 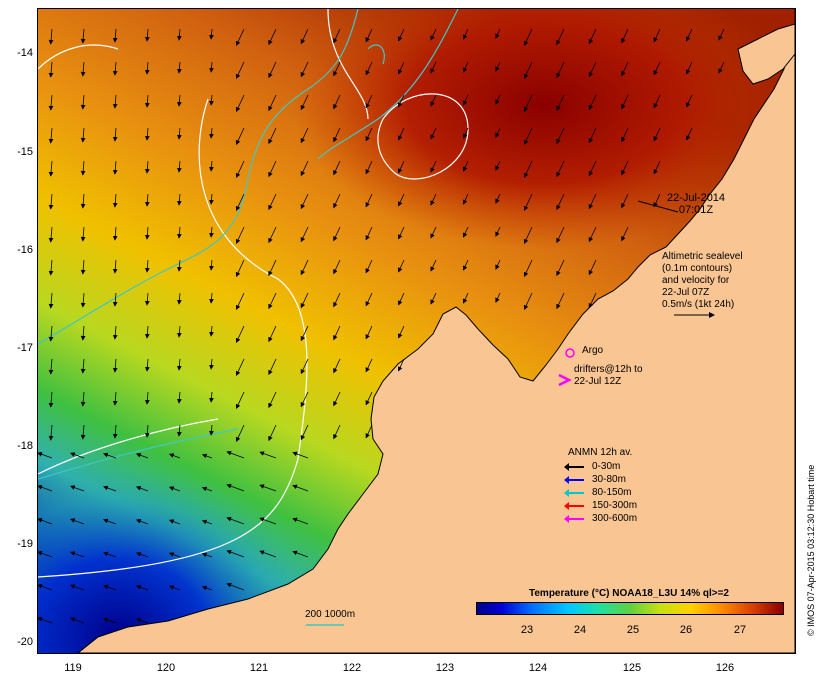 What do you see at coordinates (25, 544) in the screenshot?
I see `y-tick: -19` at bounding box center [25, 544].